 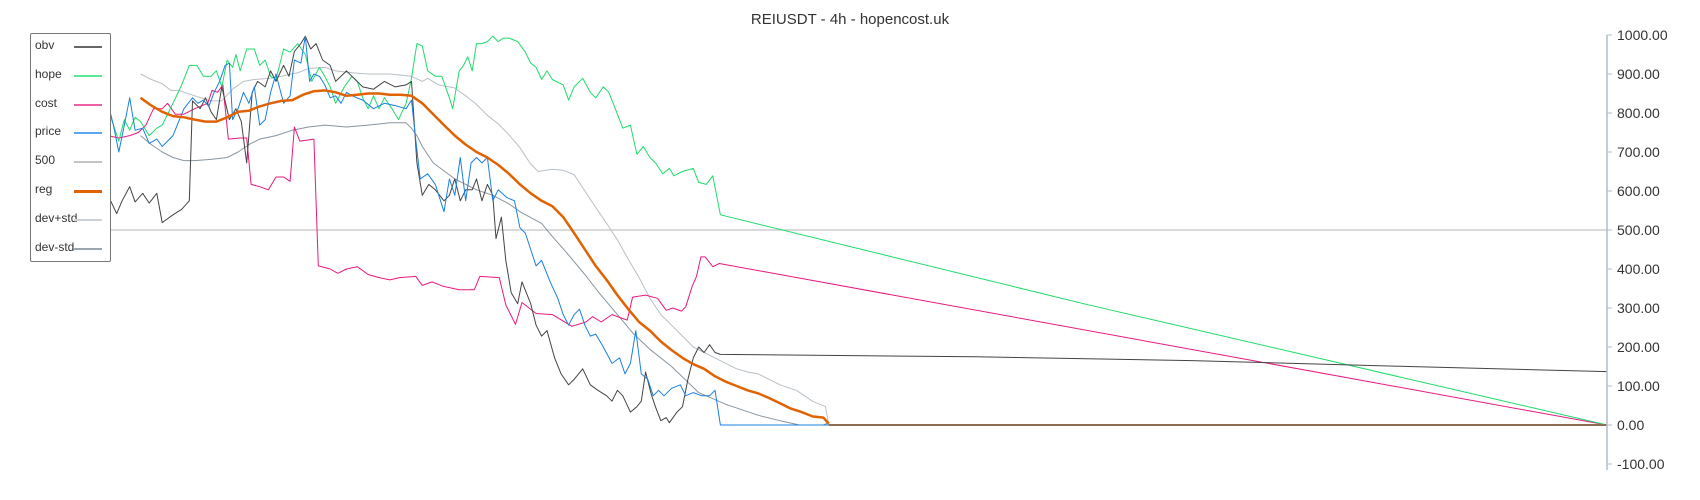 What do you see at coordinates (1638, 308) in the screenshot?
I see `y-tick-label: 300.00` at bounding box center [1638, 308].